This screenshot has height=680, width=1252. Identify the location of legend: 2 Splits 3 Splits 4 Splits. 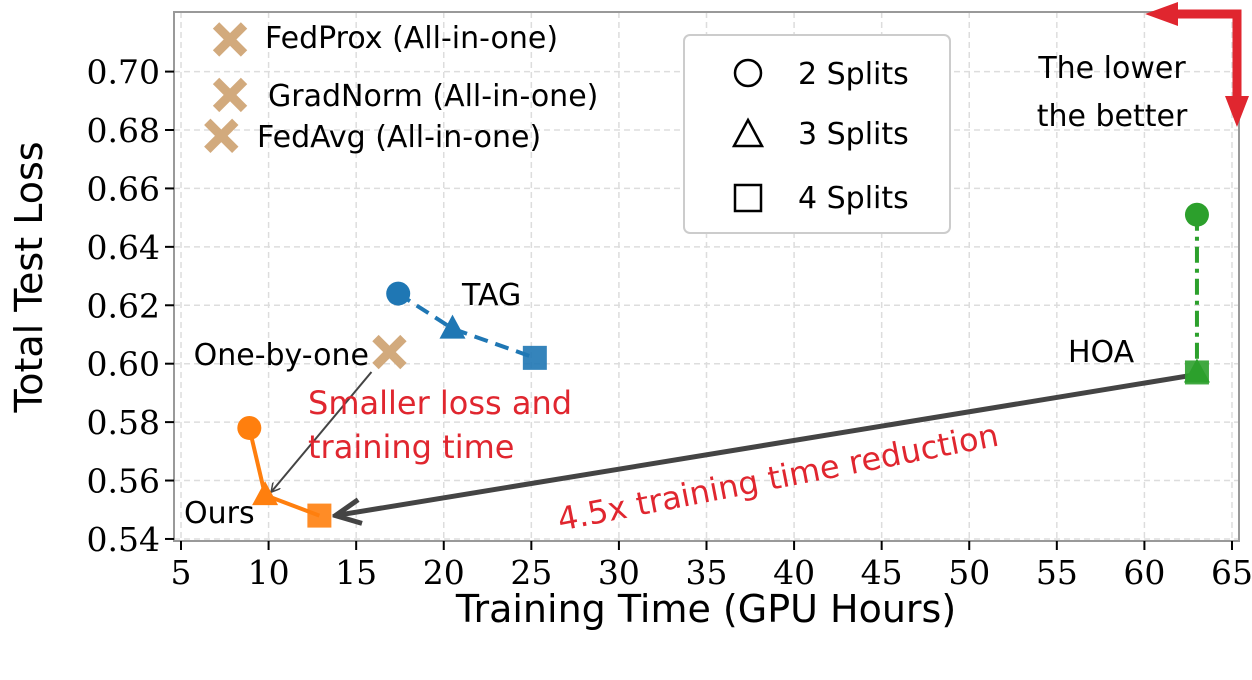
(817, 134).